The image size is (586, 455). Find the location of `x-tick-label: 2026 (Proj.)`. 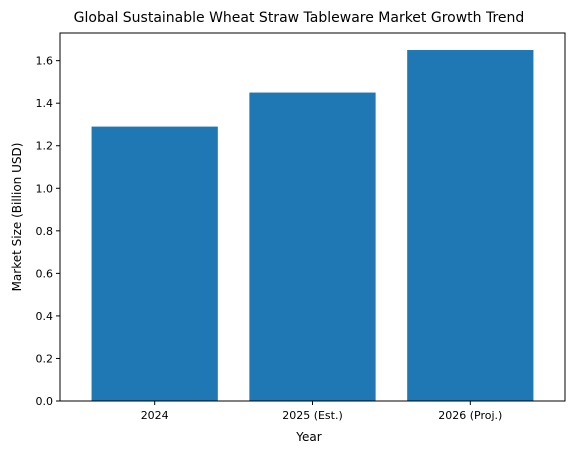

x-tick-label: 2026 (Proj.) is located at coordinates (470, 415).